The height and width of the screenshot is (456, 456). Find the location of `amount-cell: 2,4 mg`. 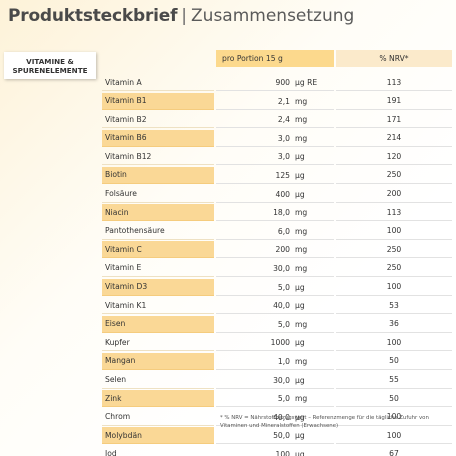

amount-cell: 2,4 mg is located at coordinates (275, 120).